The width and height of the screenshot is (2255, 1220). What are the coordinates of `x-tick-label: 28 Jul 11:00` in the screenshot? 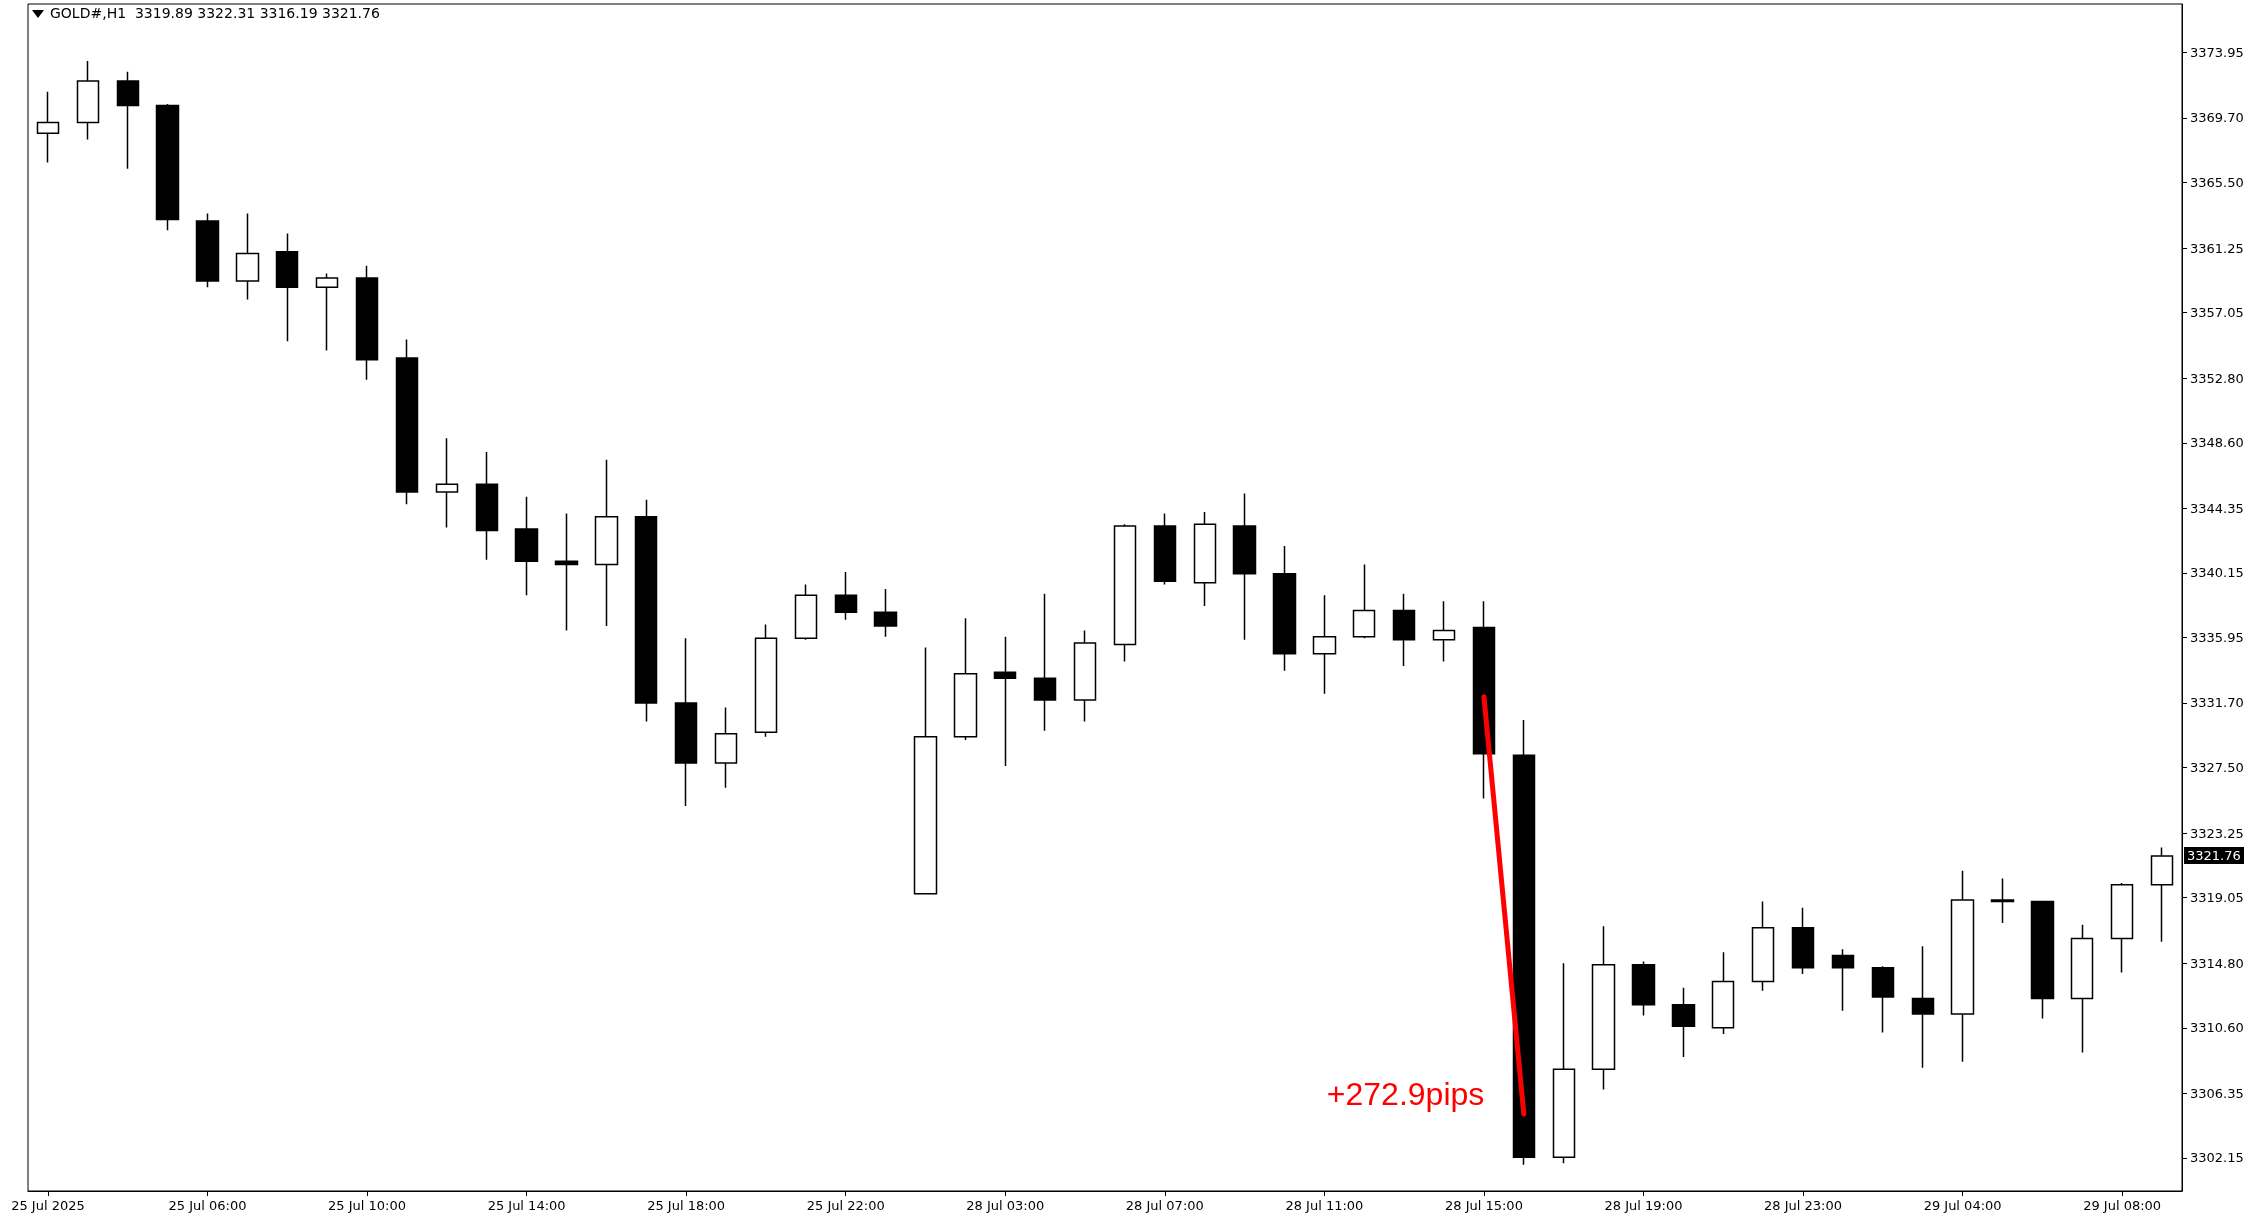 It's located at (1324, 1205).